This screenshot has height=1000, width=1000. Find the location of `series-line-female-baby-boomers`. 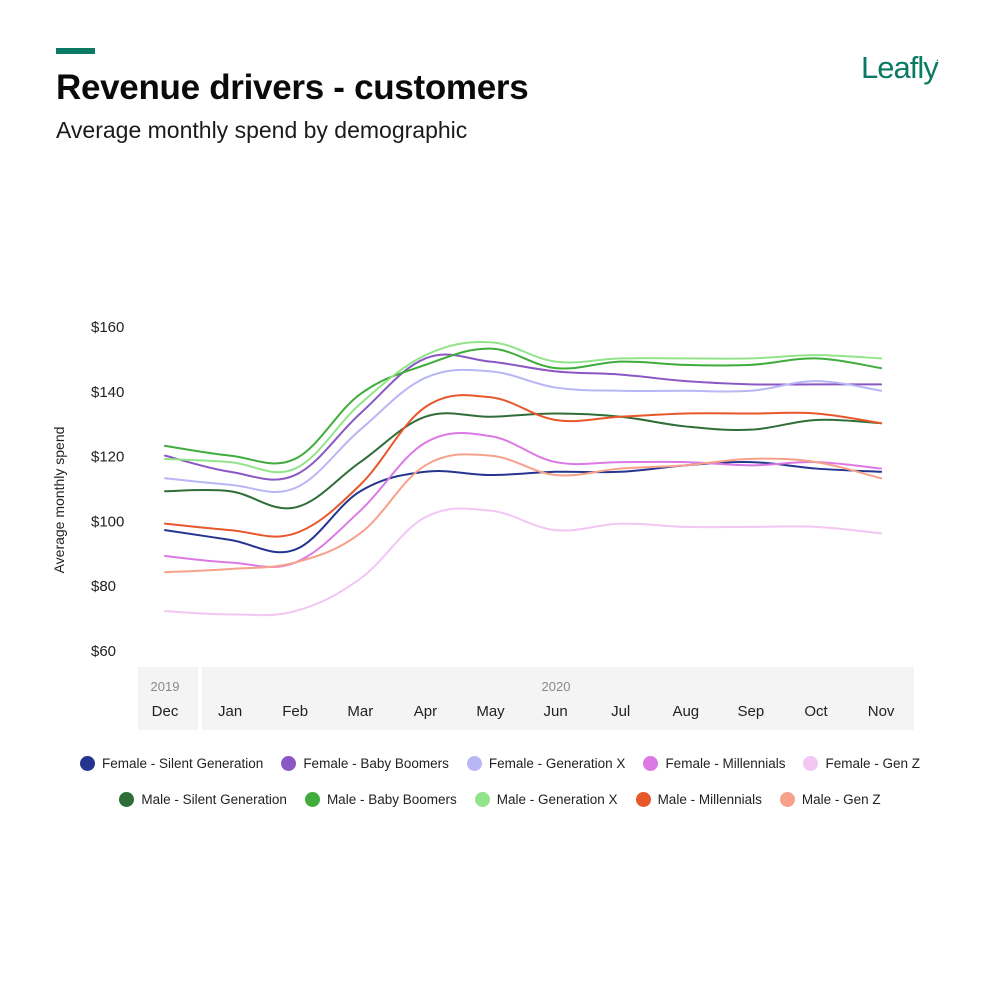

series-line-female-baby-boomers is located at coordinates (523, 417).